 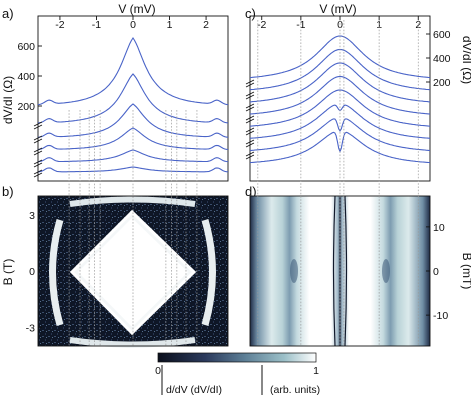 What do you see at coordinates (8, 100) in the screenshot?
I see `panel-a-ylabel: dV/dI (Ω)` at bounding box center [8, 100].